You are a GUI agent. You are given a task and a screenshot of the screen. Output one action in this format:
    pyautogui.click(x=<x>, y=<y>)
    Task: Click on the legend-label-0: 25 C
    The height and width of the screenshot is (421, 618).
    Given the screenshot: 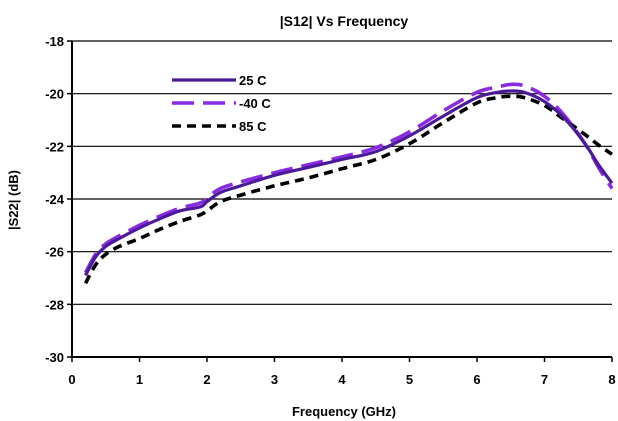 What is the action you would take?
    pyautogui.click(x=253, y=80)
    